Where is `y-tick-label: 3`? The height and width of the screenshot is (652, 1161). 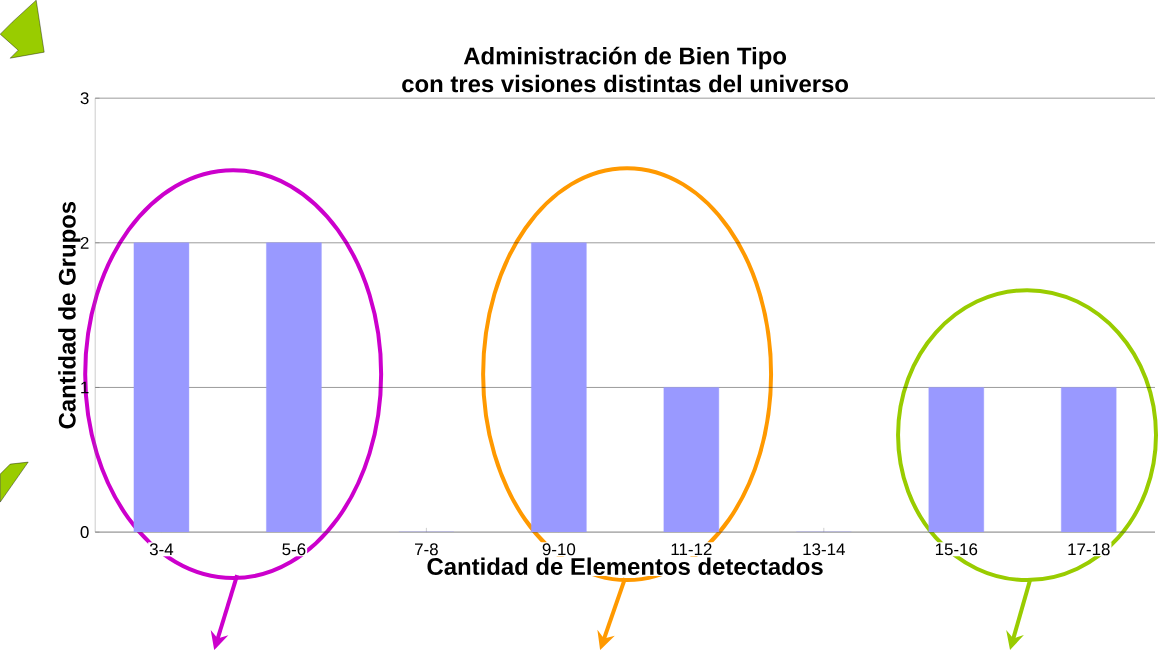
y-tick-label: 3 is located at coordinates (84, 98).